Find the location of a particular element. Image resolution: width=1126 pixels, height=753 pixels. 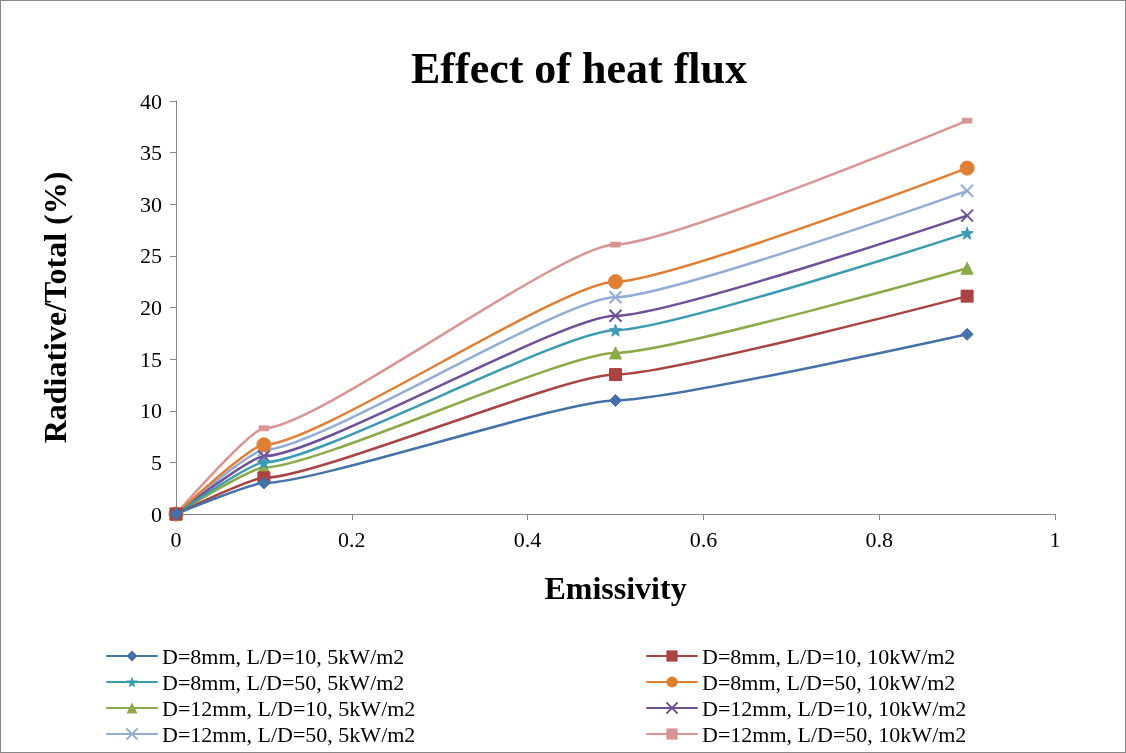

x-tick-label: 0.8 is located at coordinates (879, 539).